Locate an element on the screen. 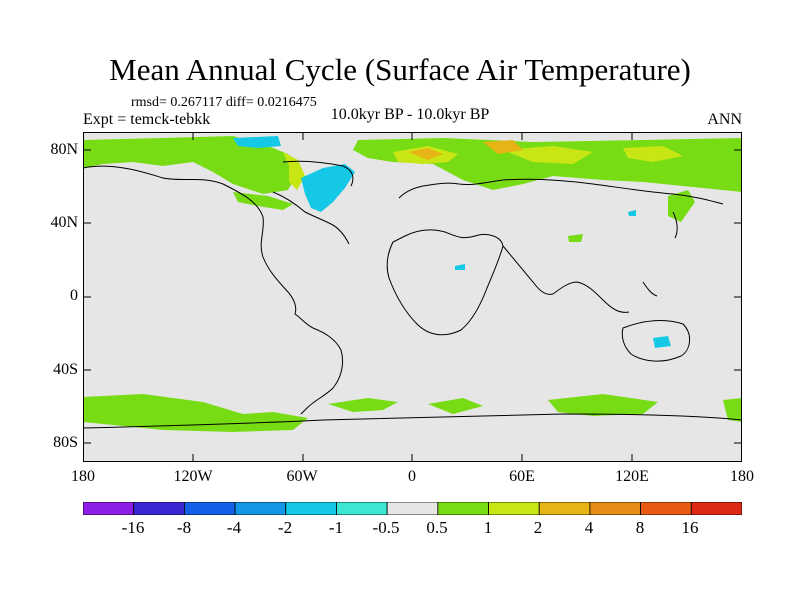 Image resolution: width=800 pixels, height=600 pixels. lon-label-180w: 180 is located at coordinates (83, 476).